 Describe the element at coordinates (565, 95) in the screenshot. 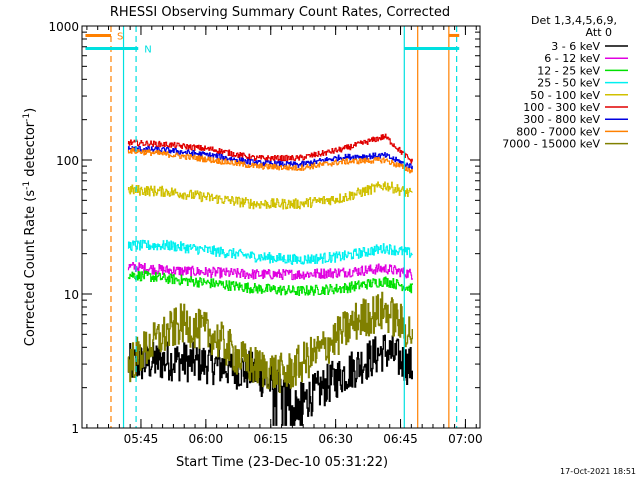

I see `legend-label-50-100-kev: 50 - 100 keV` at that location.